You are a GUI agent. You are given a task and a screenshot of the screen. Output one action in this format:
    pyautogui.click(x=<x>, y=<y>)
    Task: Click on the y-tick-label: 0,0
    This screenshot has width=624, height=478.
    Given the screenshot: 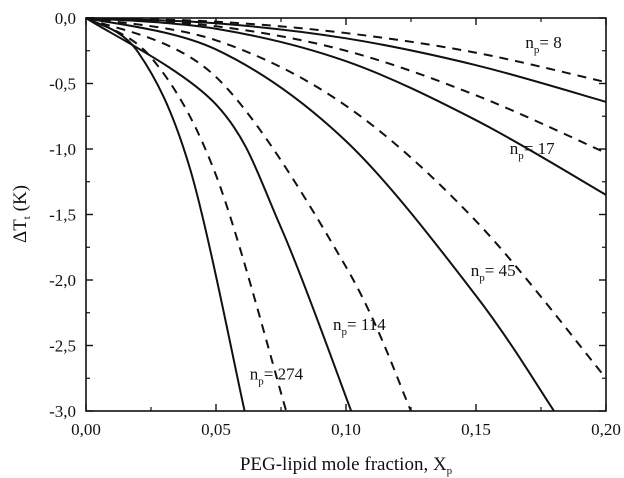 What is the action you would take?
    pyautogui.click(x=65, y=18)
    